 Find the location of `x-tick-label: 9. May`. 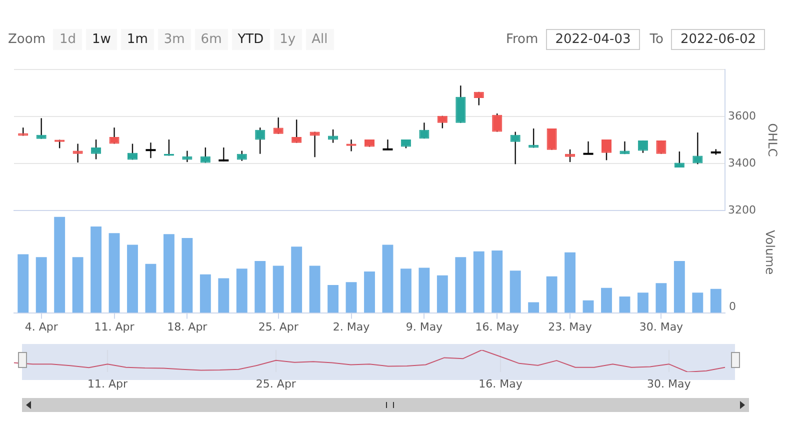

x-tick-label: 9. May is located at coordinates (425, 327).